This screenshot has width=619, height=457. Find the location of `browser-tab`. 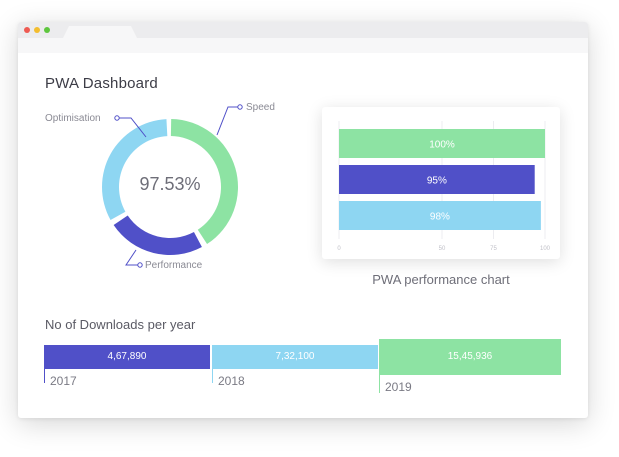

browser-tab is located at coordinates (100, 32).